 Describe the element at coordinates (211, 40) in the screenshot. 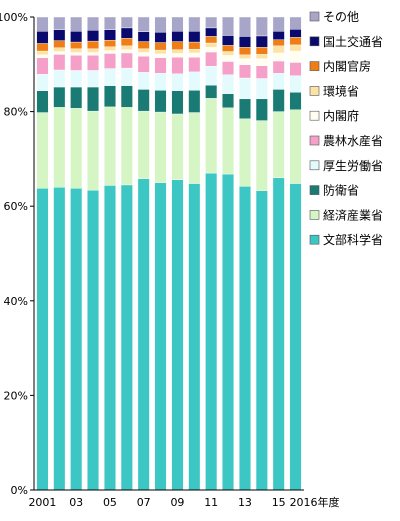

I see `bar-segment-2011-s7` at that location.